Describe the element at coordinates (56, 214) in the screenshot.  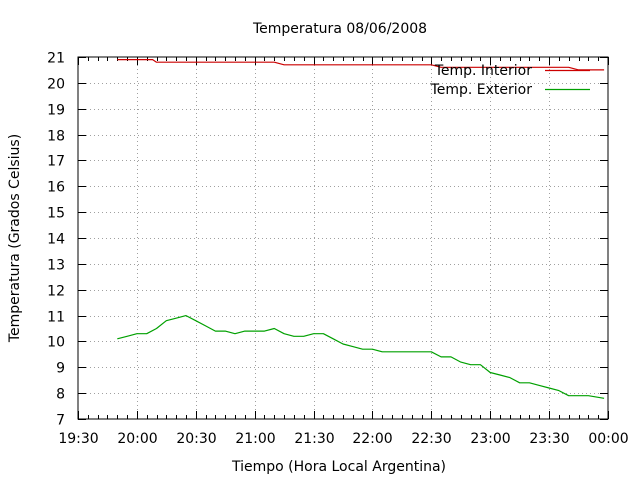
I see `y-tick-label: 15` at that location.